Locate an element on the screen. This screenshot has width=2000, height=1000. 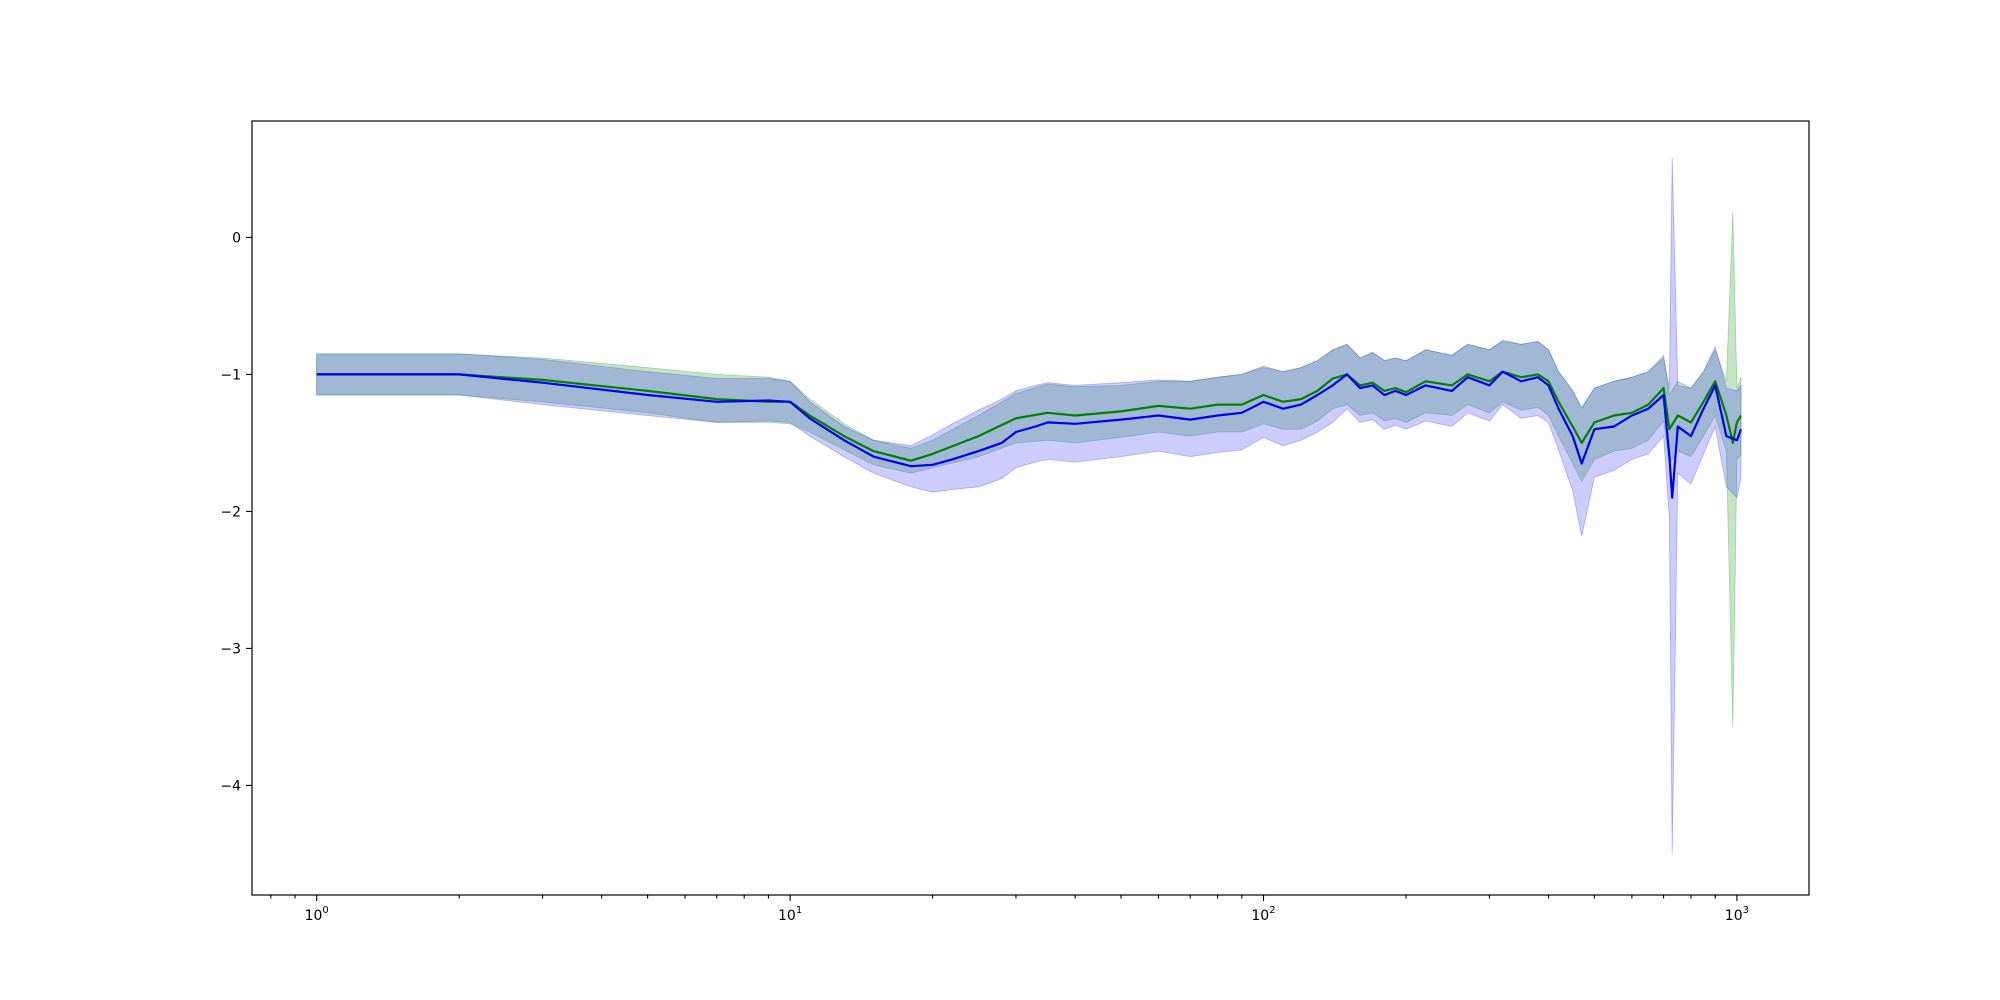
x-axis: 10⁰ 10¹ 10² 10³ is located at coordinates (1009, 909).